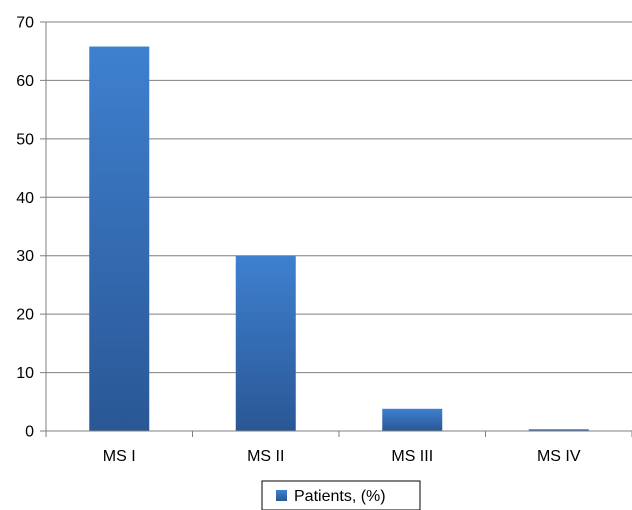  Describe the element at coordinates (25, 315) in the screenshot. I see `y-tick-label: 20` at that location.